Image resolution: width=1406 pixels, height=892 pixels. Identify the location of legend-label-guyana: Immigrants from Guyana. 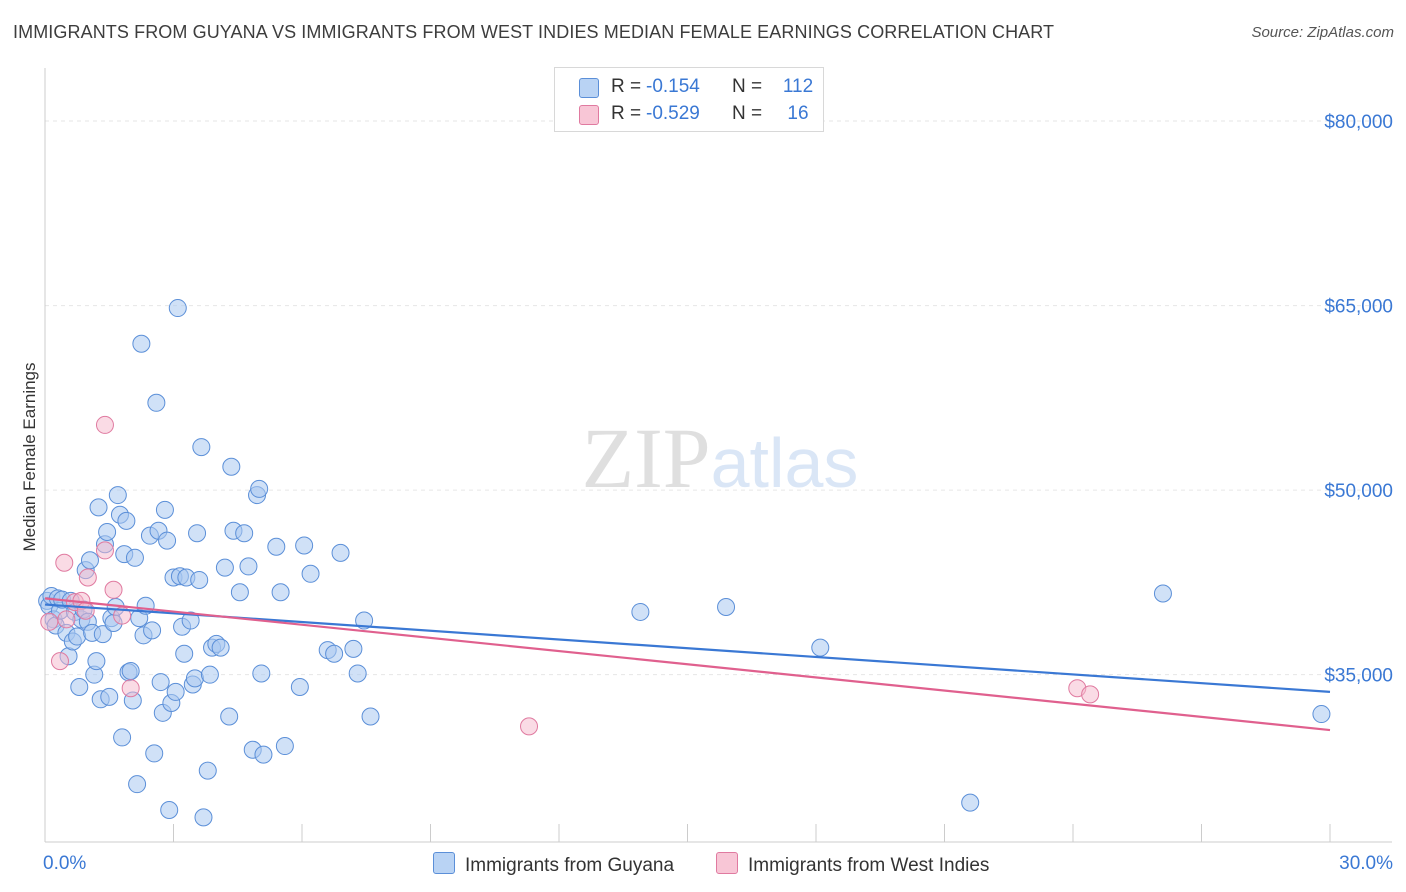
(570, 865).